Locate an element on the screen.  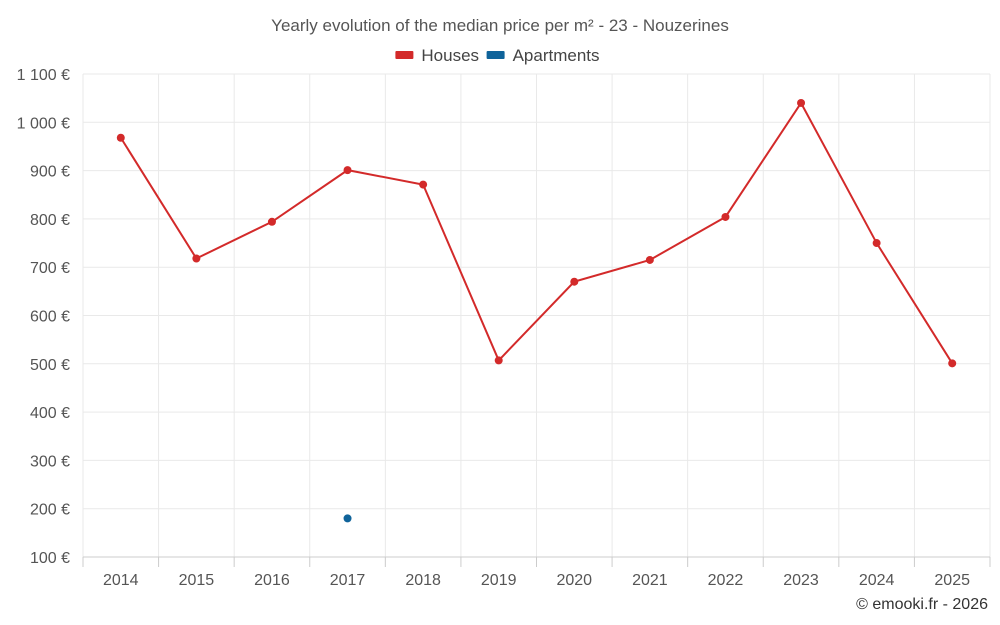
x-tick-label: 2016 is located at coordinates (272, 580).